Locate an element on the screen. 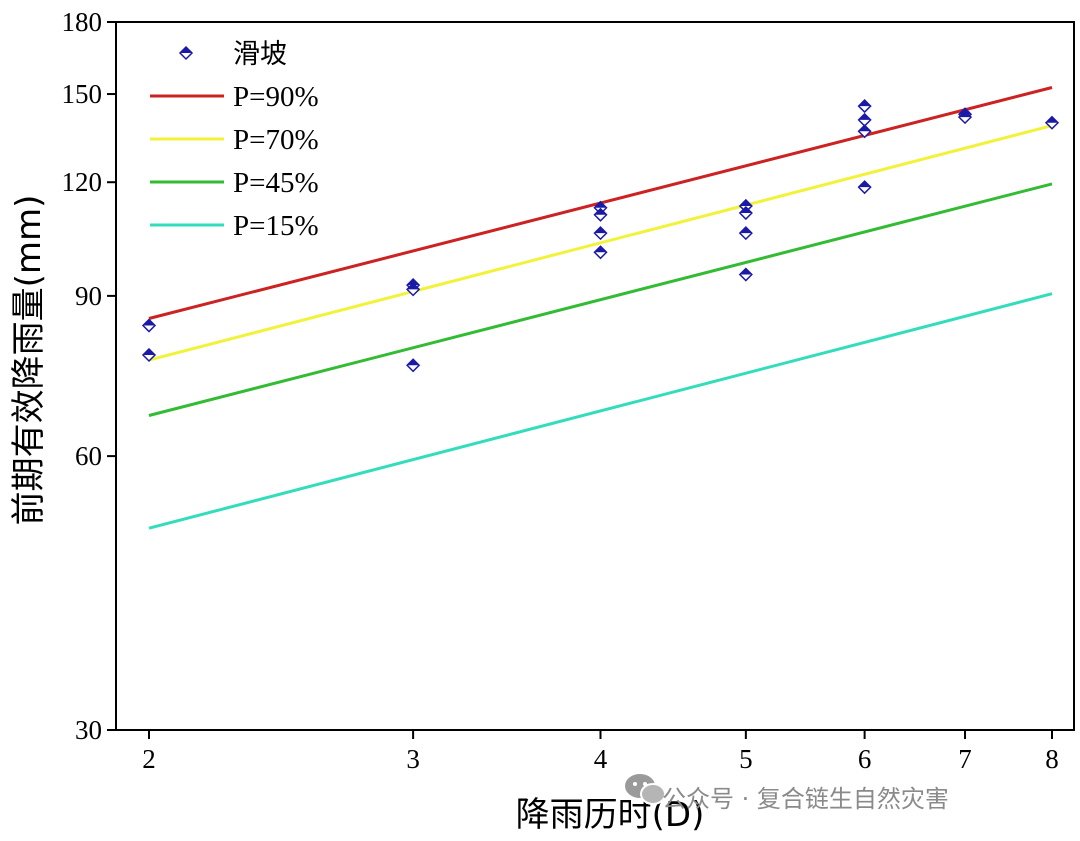 The width and height of the screenshot is (1080, 841). watermark-text: 公众号 · 复合链生自然灾害 is located at coordinates (805, 799).